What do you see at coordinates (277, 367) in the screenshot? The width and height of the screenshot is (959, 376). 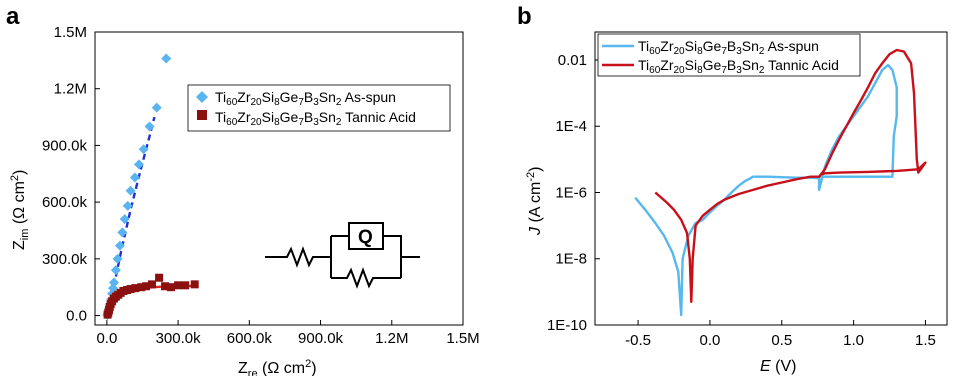 I see `x-axis-label-a: Zre (Ω cm2)` at bounding box center [277, 367].